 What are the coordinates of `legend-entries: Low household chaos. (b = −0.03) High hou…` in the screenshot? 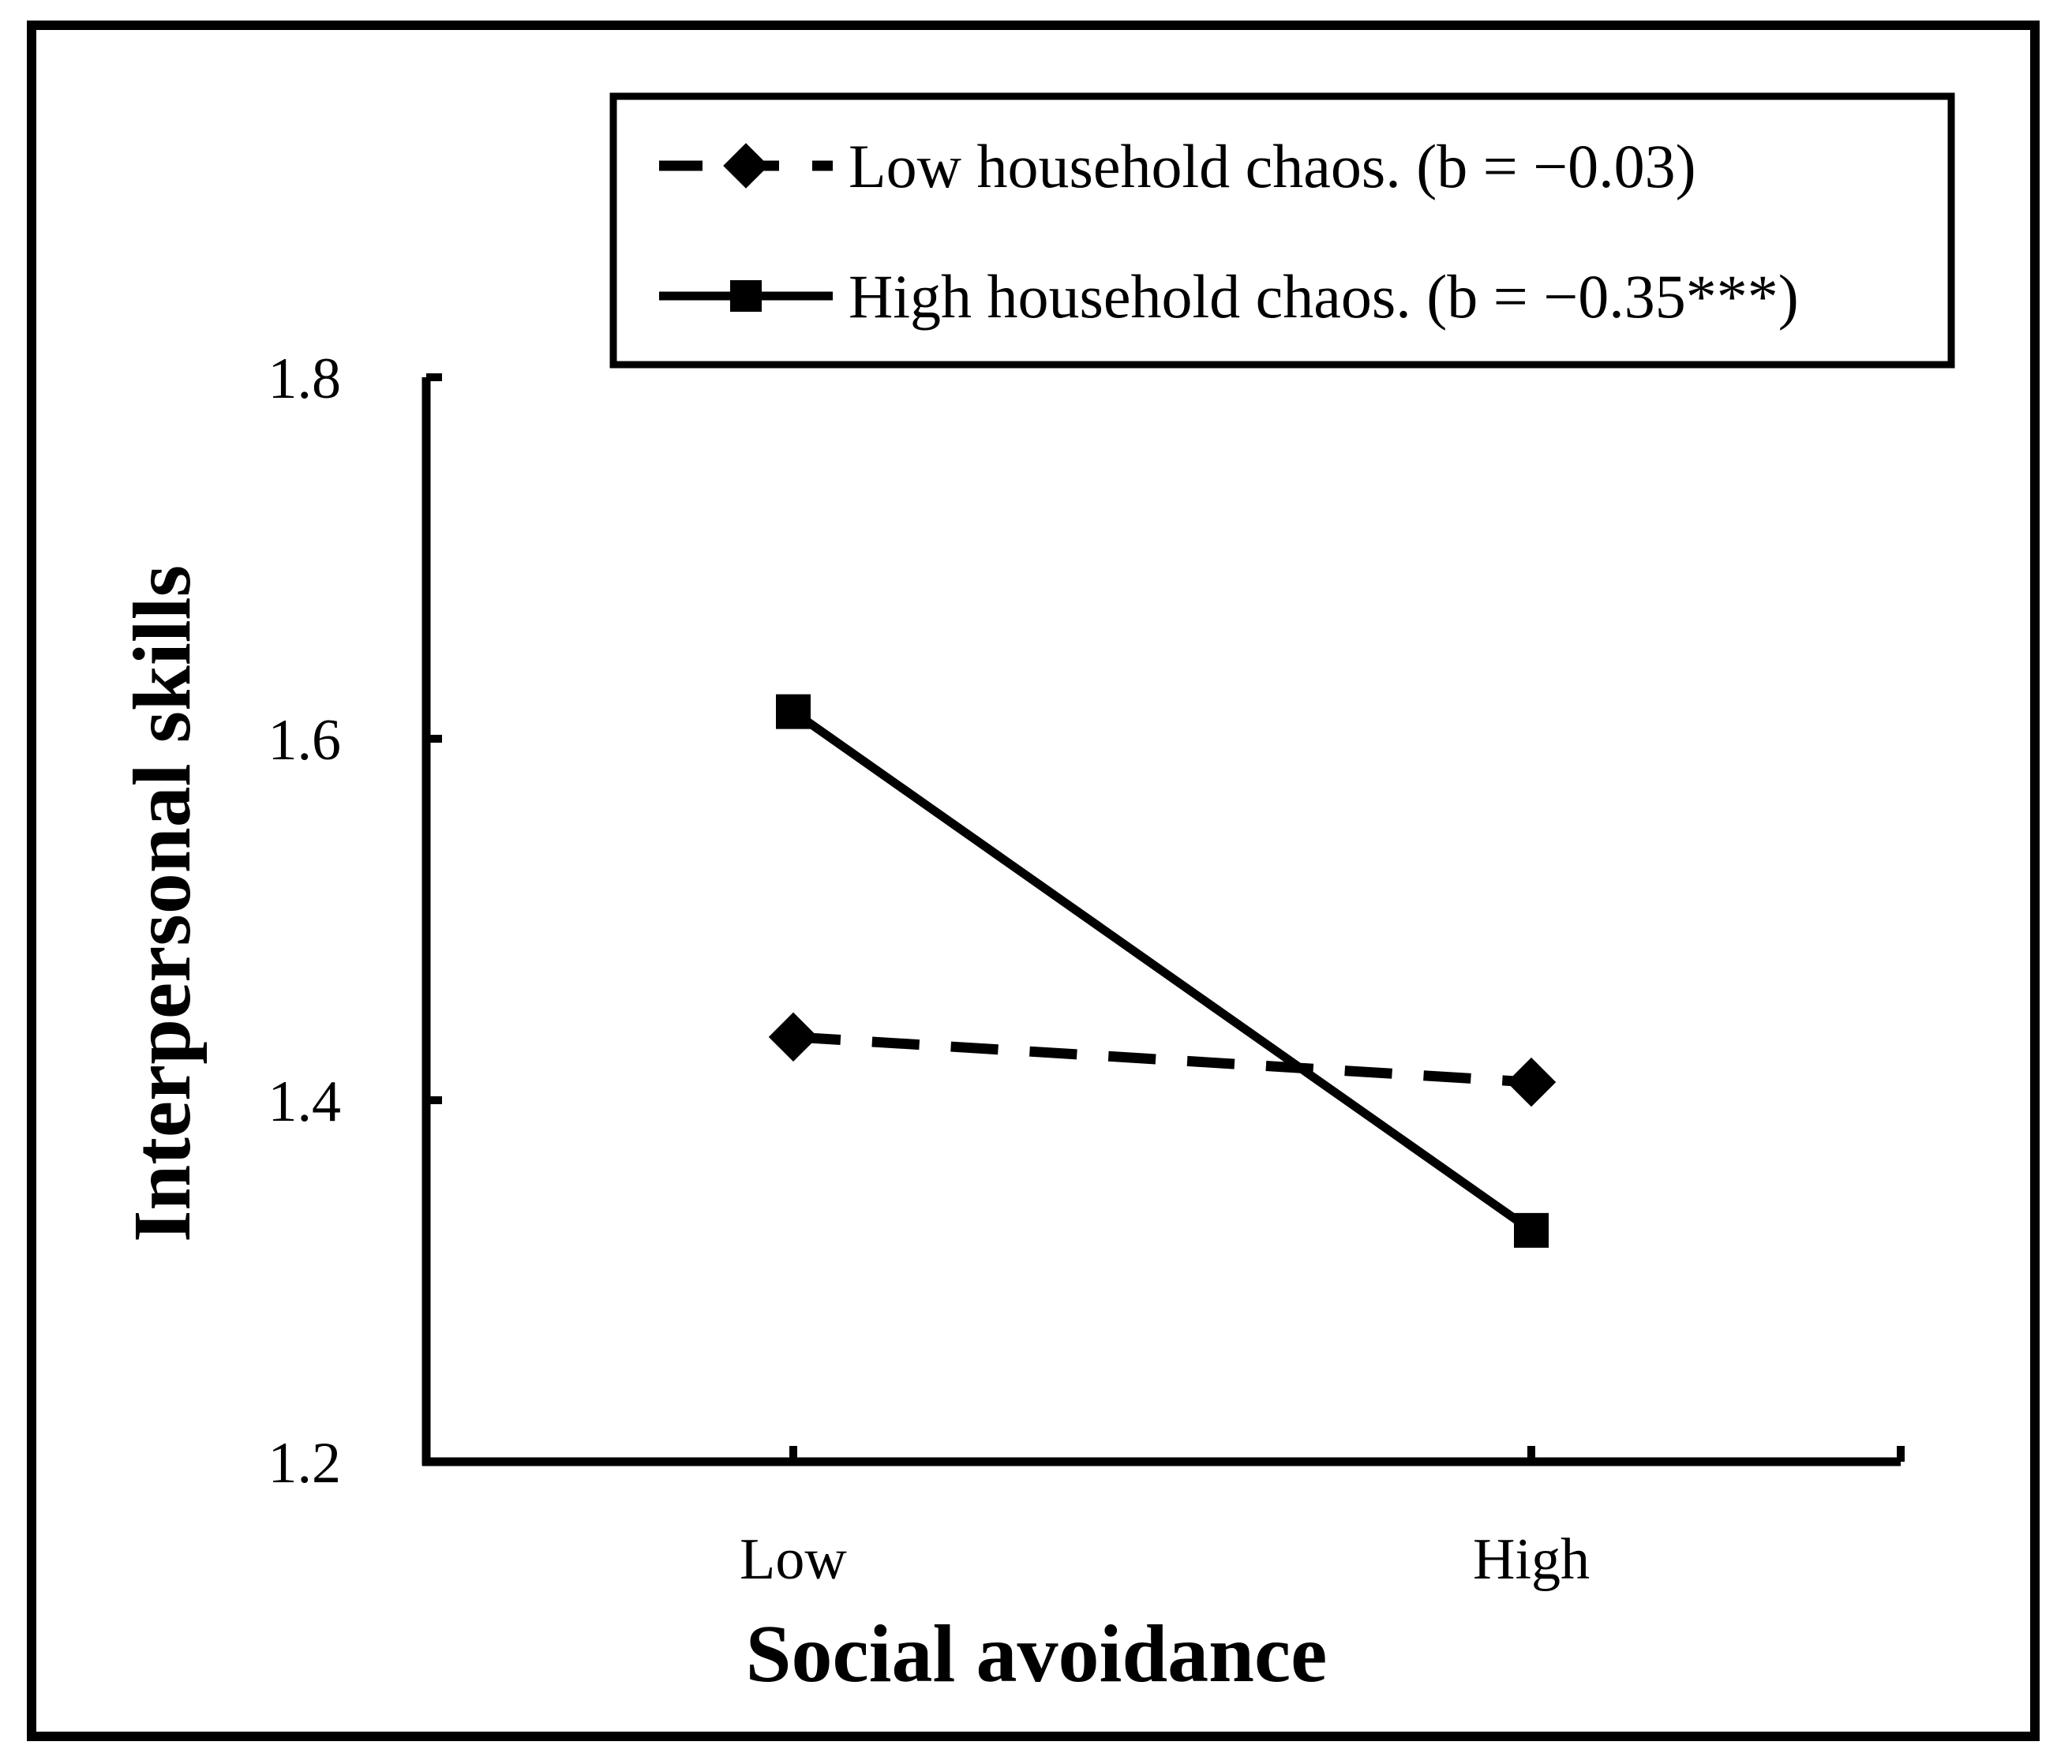 It's located at (1229, 231).